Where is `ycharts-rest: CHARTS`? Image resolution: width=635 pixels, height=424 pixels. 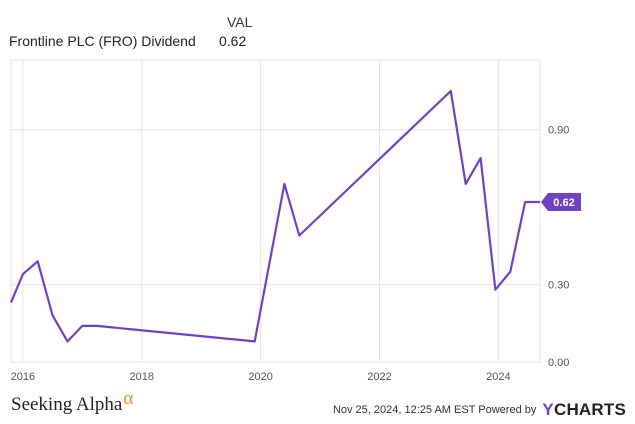 ycharts-rest: CHARTS is located at coordinates (589, 409).